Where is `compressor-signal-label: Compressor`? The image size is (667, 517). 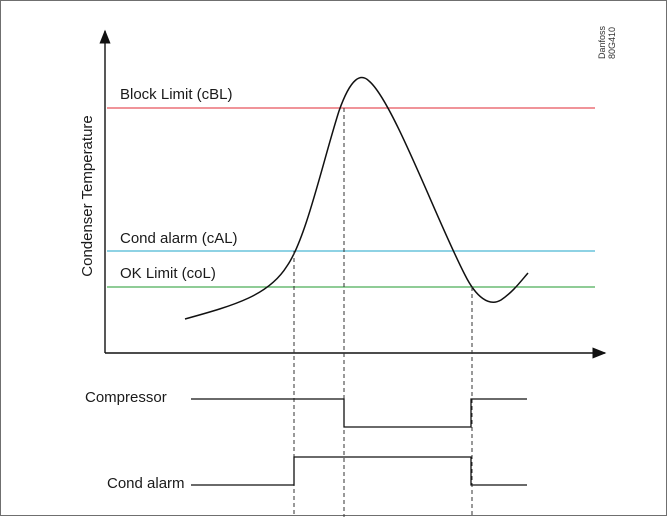
compressor-signal-label: Compressor is located at coordinates (126, 397).